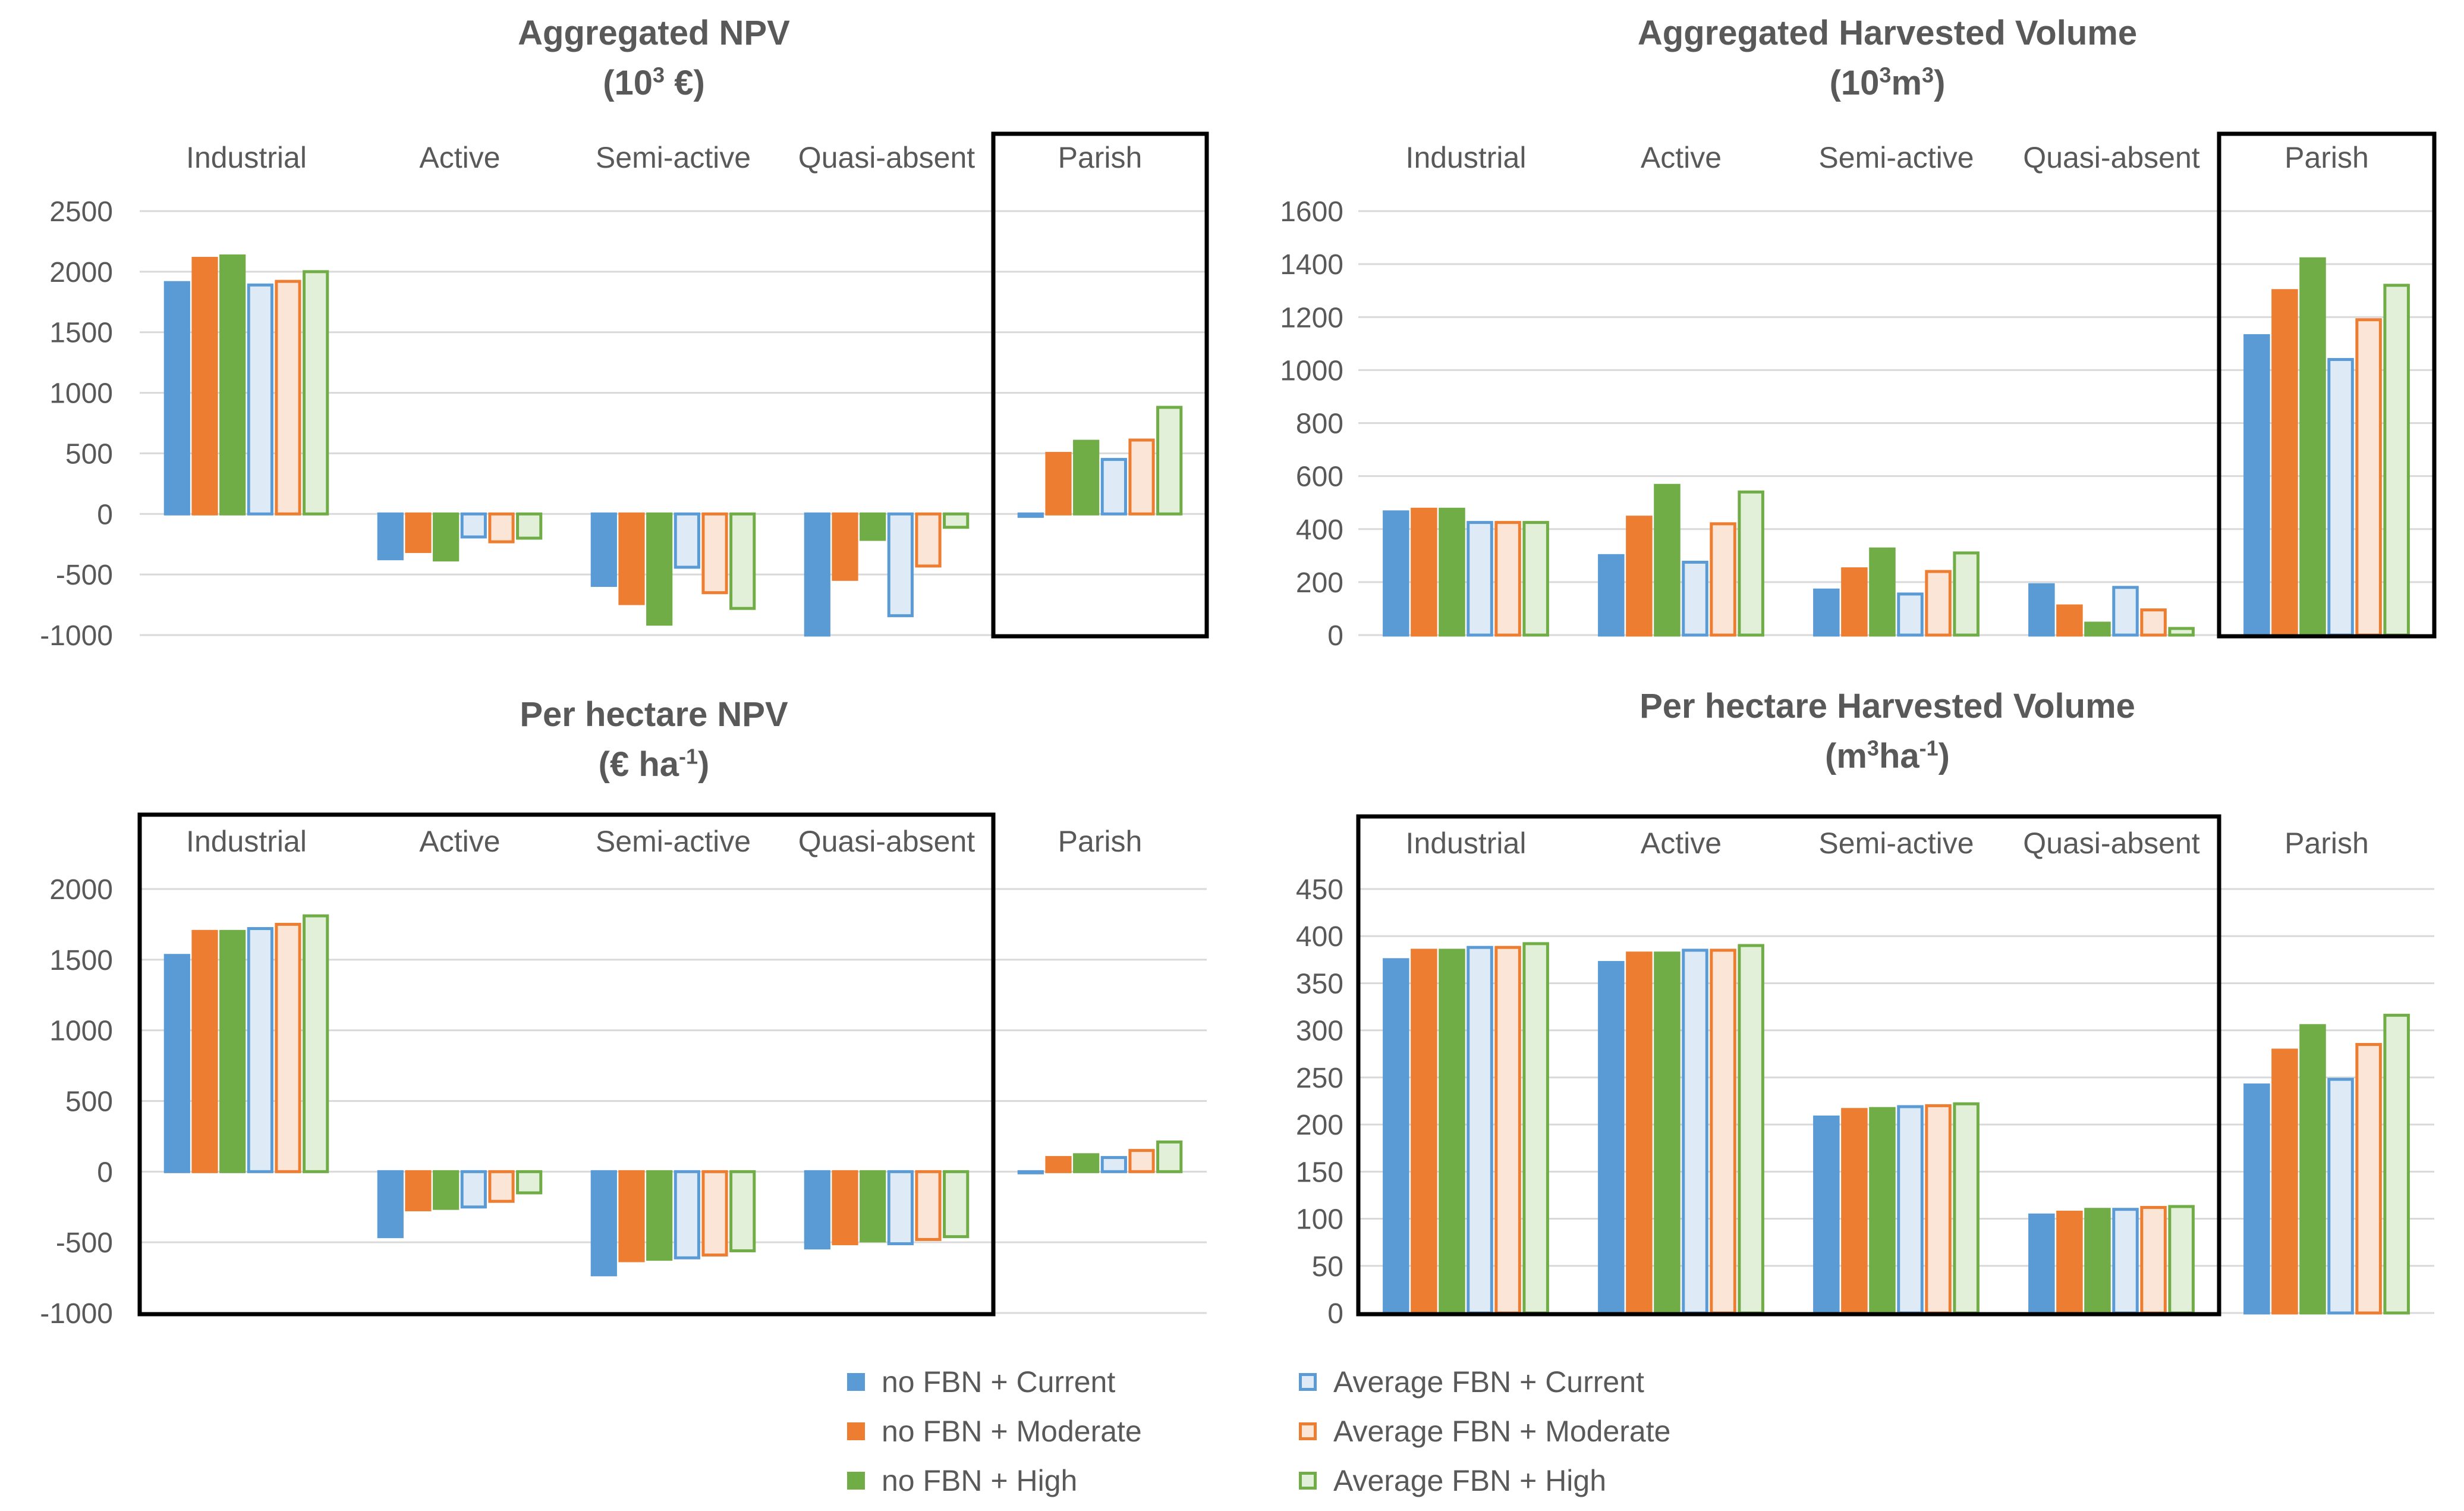  What do you see at coordinates (1471, 1382) in the screenshot?
I see `legend-item: Average FBN + Current` at bounding box center [1471, 1382].